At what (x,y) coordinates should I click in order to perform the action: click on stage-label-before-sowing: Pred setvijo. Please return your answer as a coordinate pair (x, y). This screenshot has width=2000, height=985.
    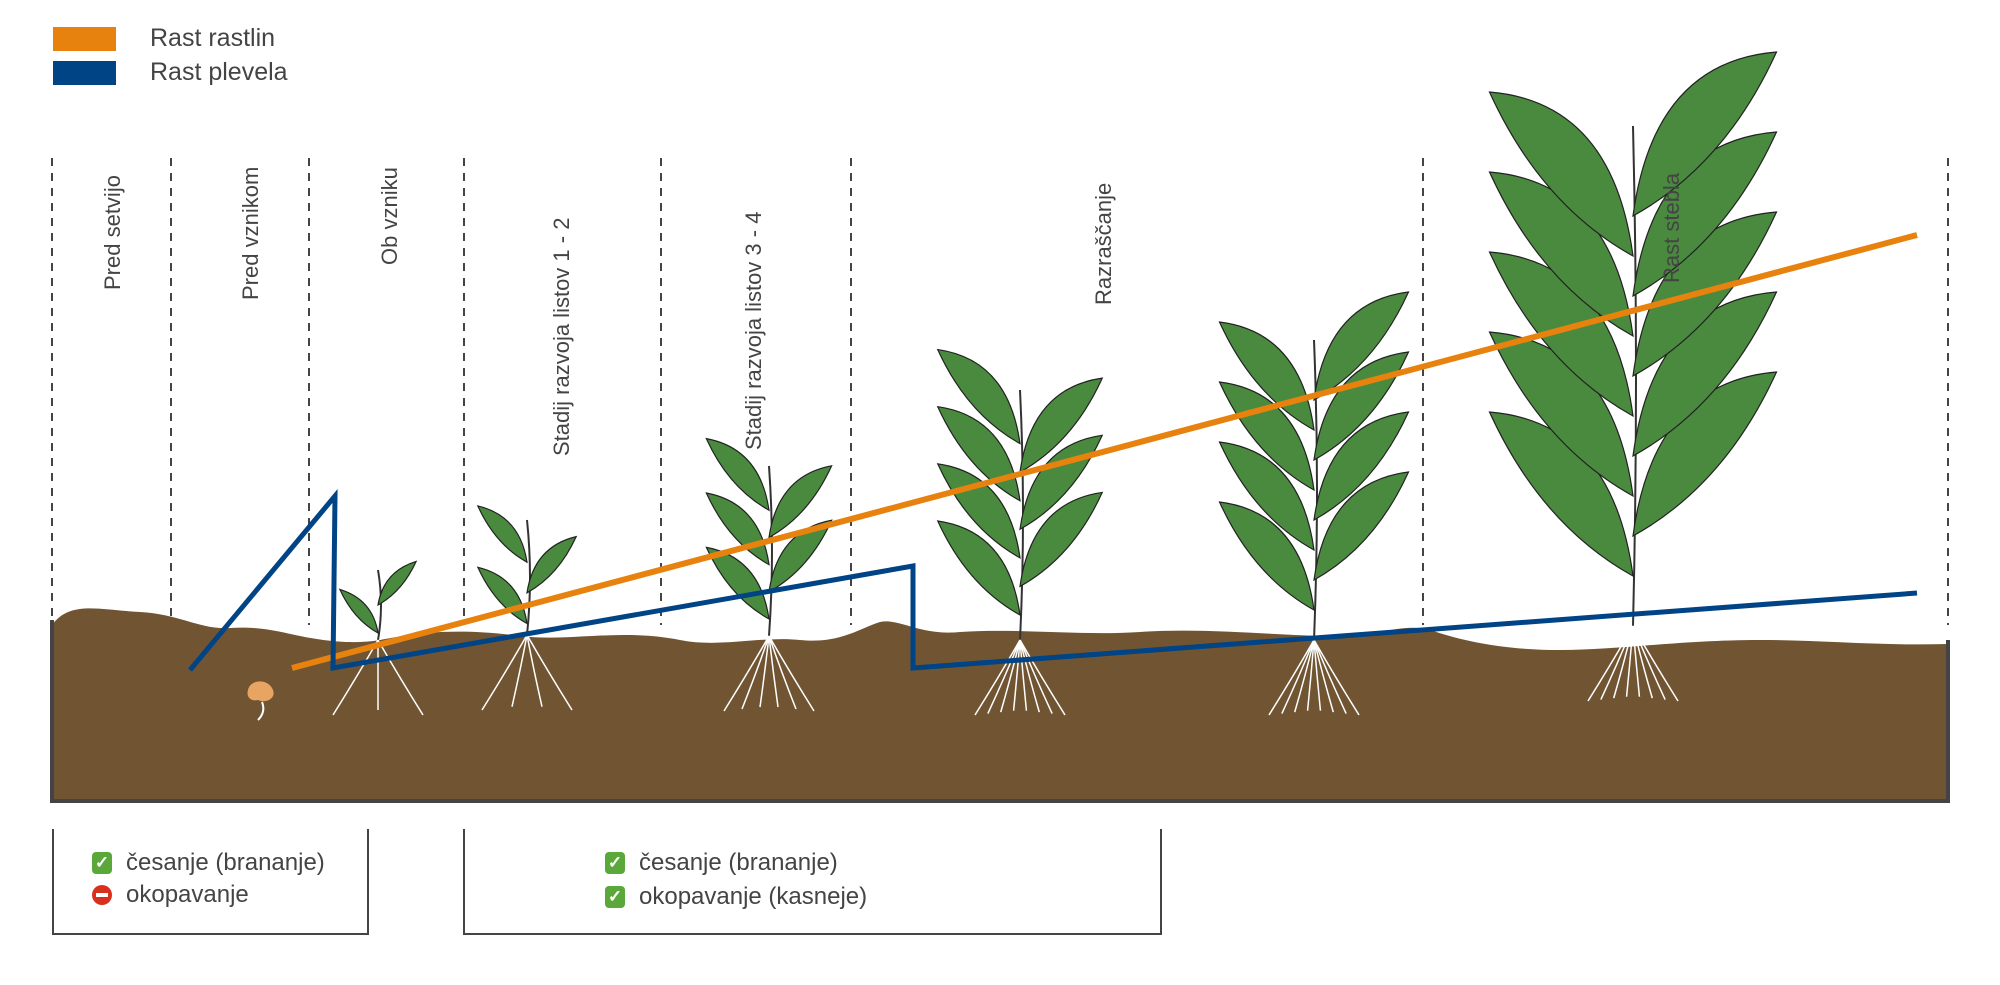
    Looking at the image, I should click on (112, 232).